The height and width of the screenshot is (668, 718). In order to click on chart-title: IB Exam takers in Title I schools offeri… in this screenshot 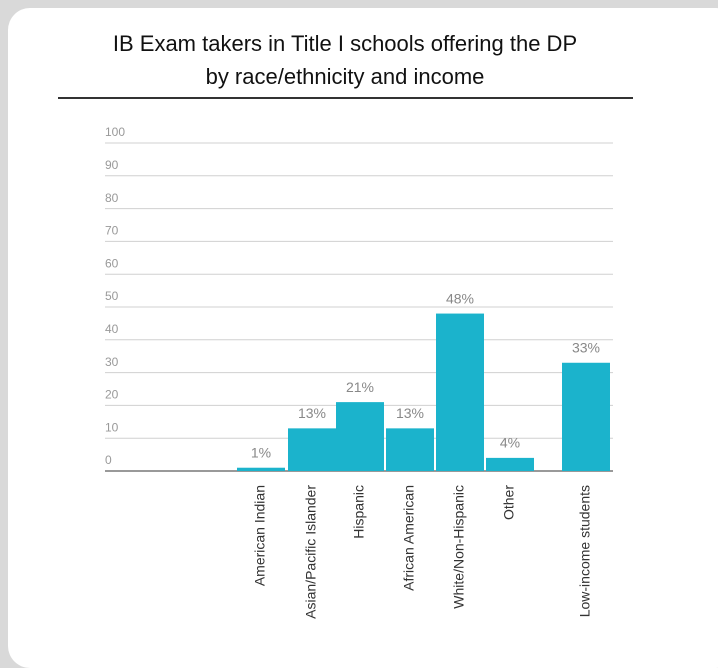, I will do `click(345, 43)`.